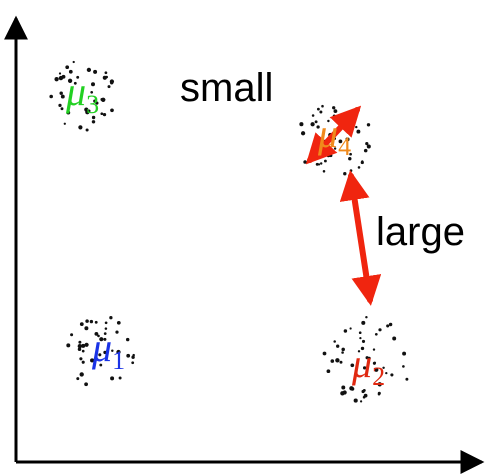 This screenshot has height=476, width=497. Describe the element at coordinates (93, 104) in the screenshot. I see `mu3-index: 3` at that location.